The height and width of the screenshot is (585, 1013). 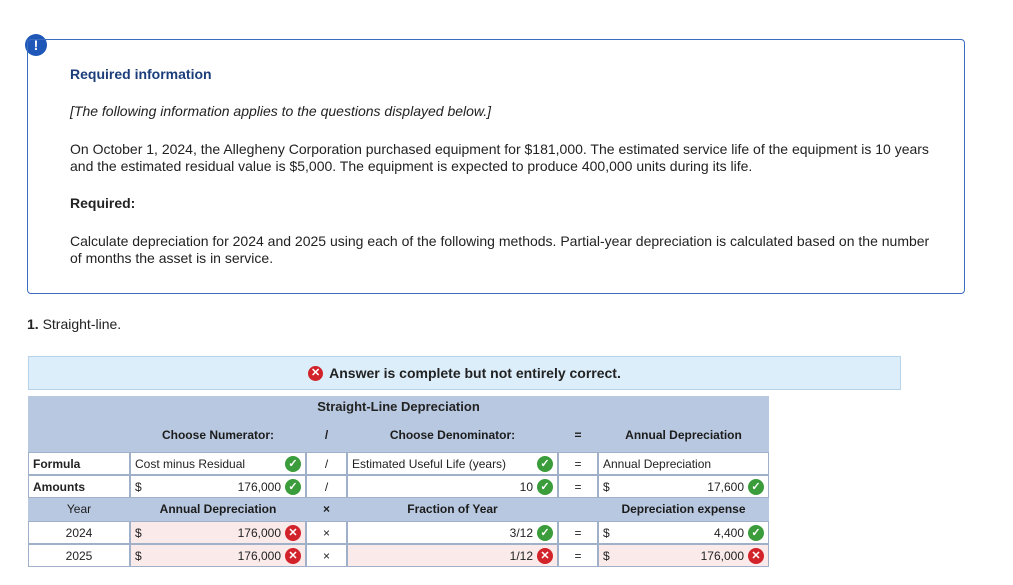 What do you see at coordinates (429, 464) in the screenshot?
I see `denominator-value: Estimated Useful Life (years)` at bounding box center [429, 464].